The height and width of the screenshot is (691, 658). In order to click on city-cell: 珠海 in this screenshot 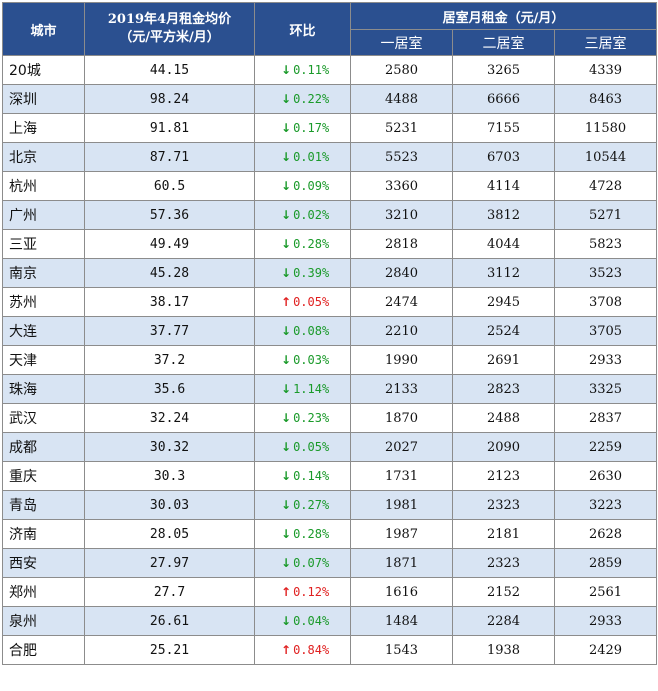, I will do `click(43, 389)`.